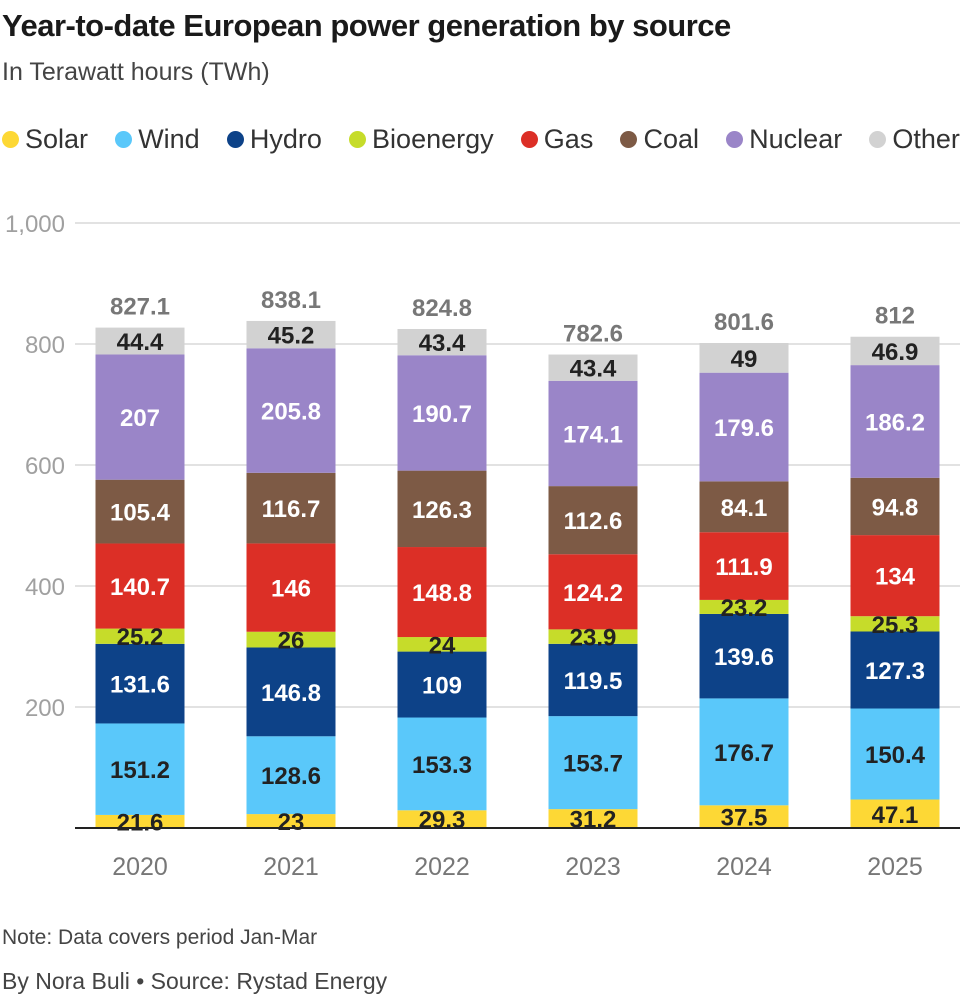  I want to click on x-tick-label: 2021, so click(291, 867).